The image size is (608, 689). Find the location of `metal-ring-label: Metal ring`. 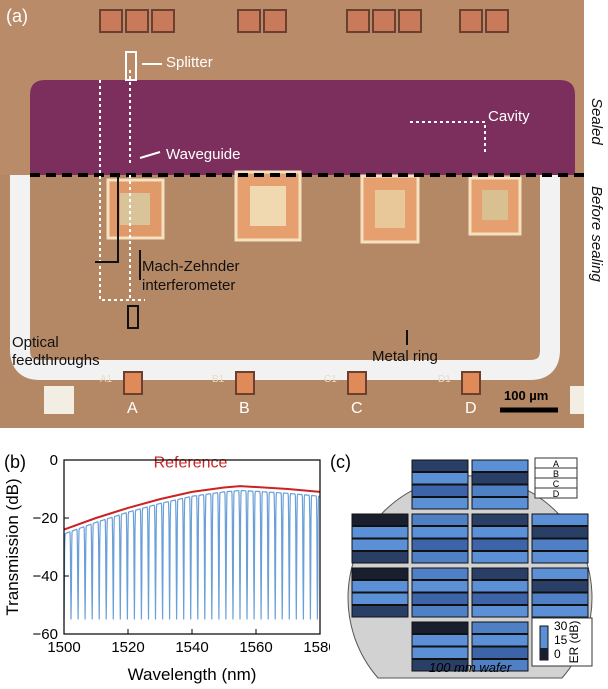

metal-ring-label: Metal ring is located at coordinates (405, 356).